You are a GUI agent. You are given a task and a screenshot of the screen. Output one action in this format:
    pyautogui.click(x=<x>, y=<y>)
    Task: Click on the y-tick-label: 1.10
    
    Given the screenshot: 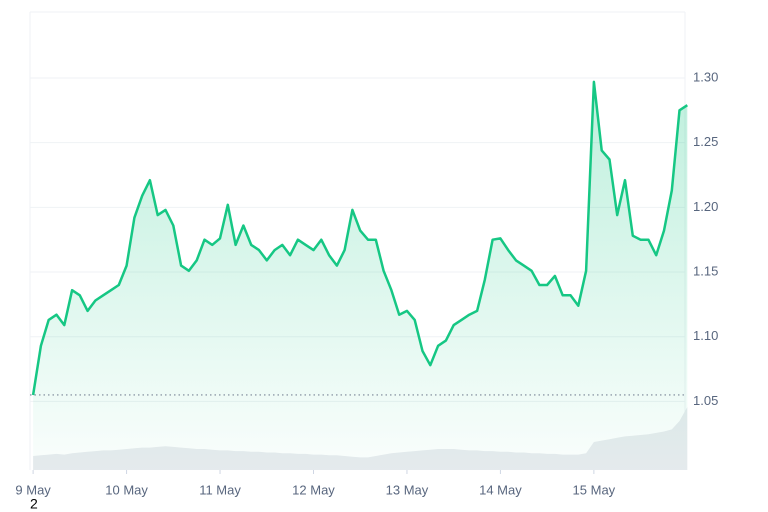 What is the action you would take?
    pyautogui.click(x=705, y=335)
    